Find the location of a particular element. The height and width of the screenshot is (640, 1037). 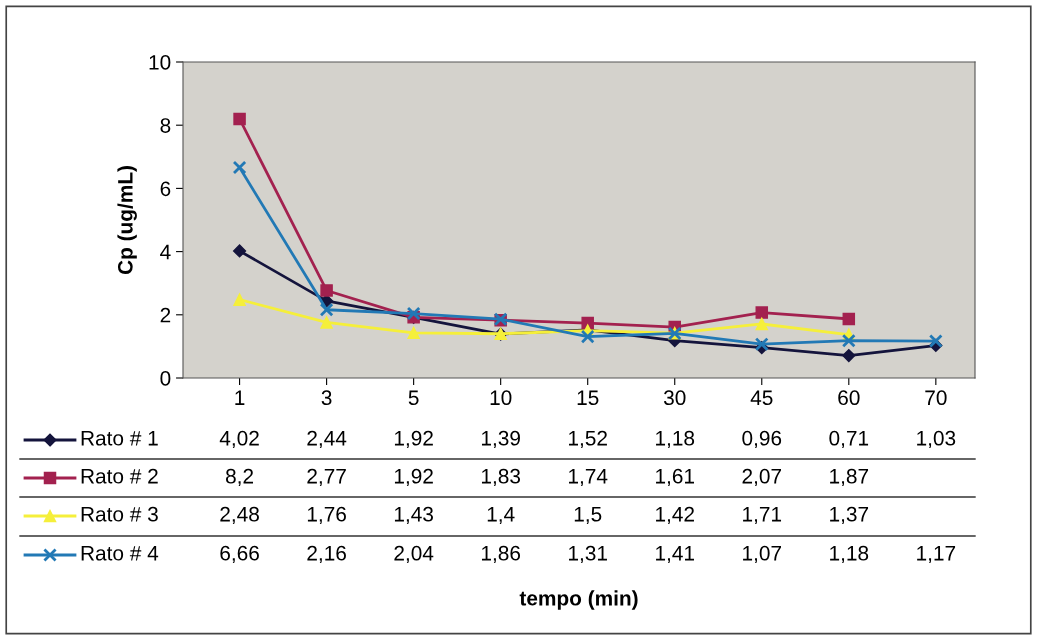

data-label: 1,4 is located at coordinates (501, 516).